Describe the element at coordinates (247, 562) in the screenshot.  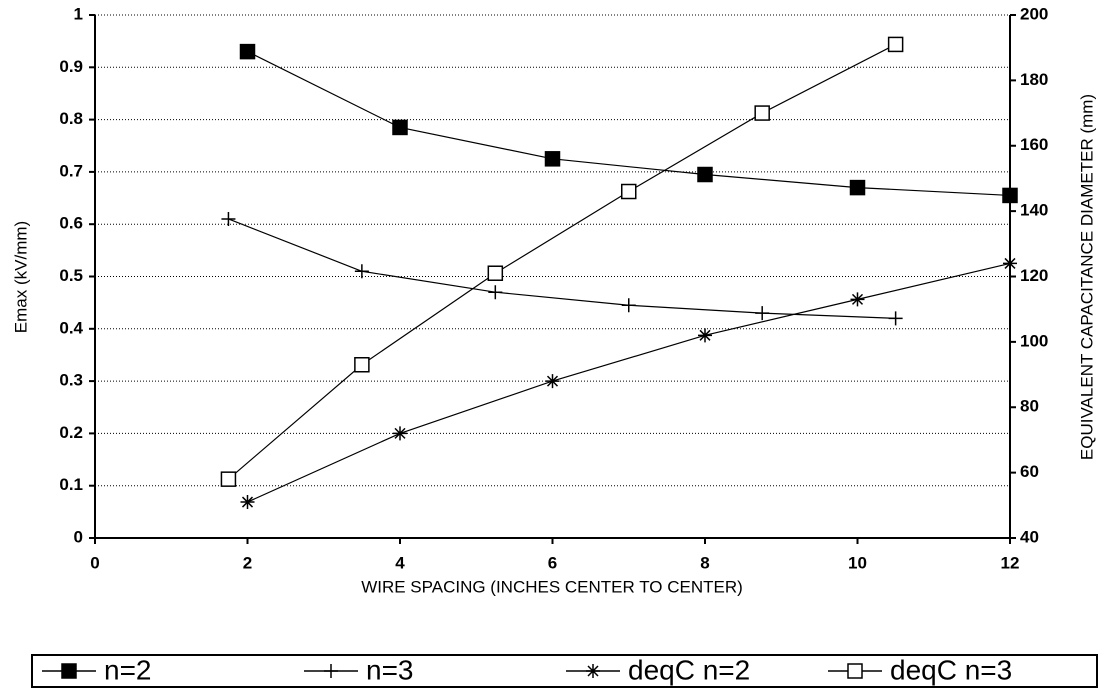
I see `x-tick-label: 2` at that location.